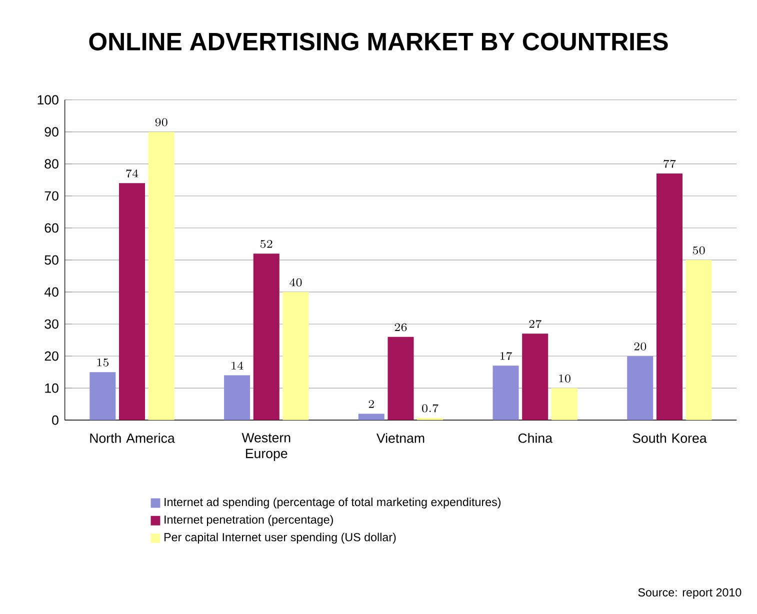  I want to click on data-label: 50, so click(698, 250).